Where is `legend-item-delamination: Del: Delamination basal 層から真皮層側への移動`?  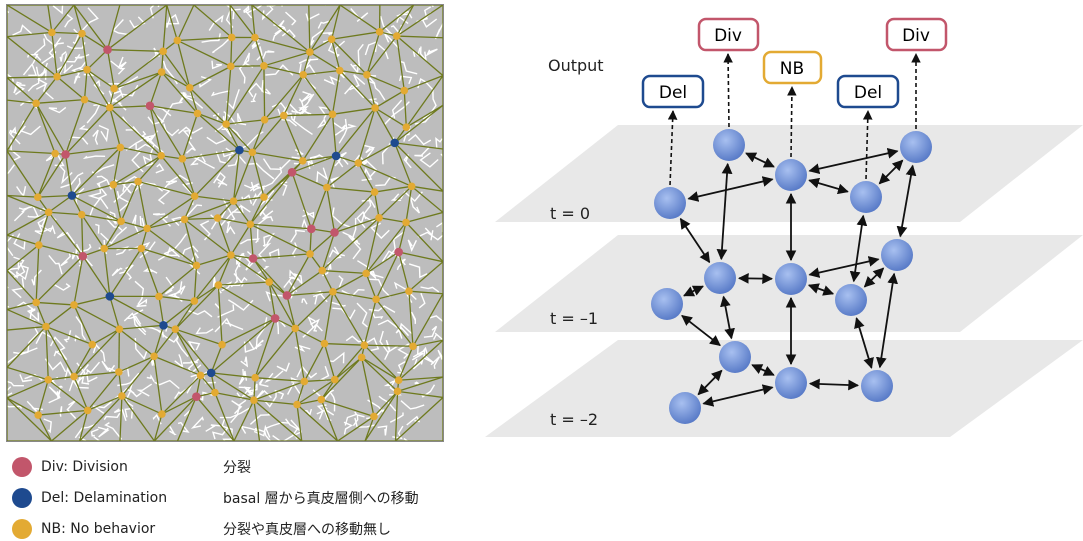 legend-item-delamination: Del: Delamination basal 層から真皮層側への移動 is located at coordinates (215, 498).